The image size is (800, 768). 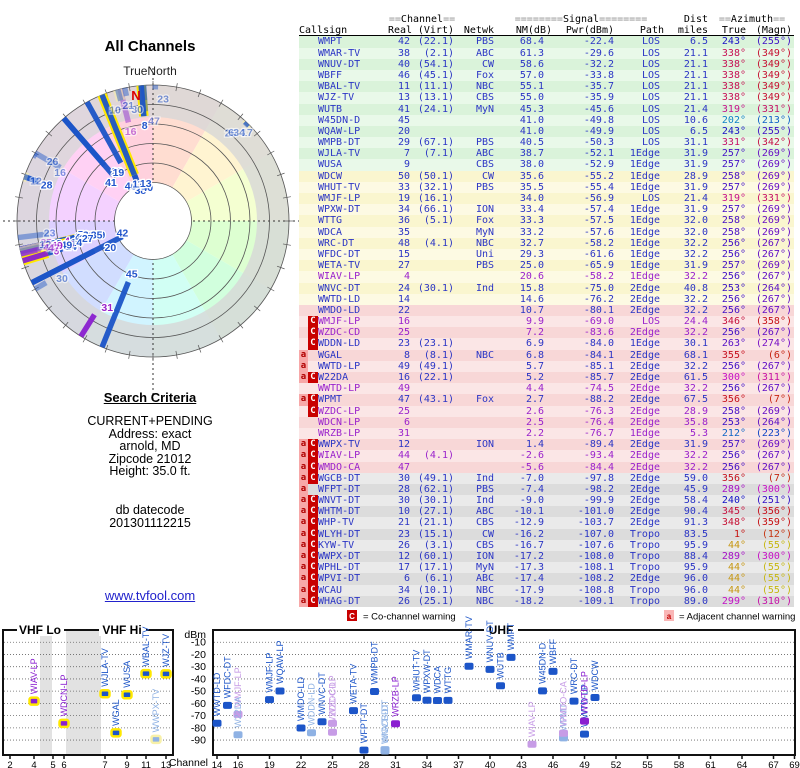 What do you see at coordinates (476, 19) in the screenshot?
I see `table-cell` at bounding box center [476, 19].